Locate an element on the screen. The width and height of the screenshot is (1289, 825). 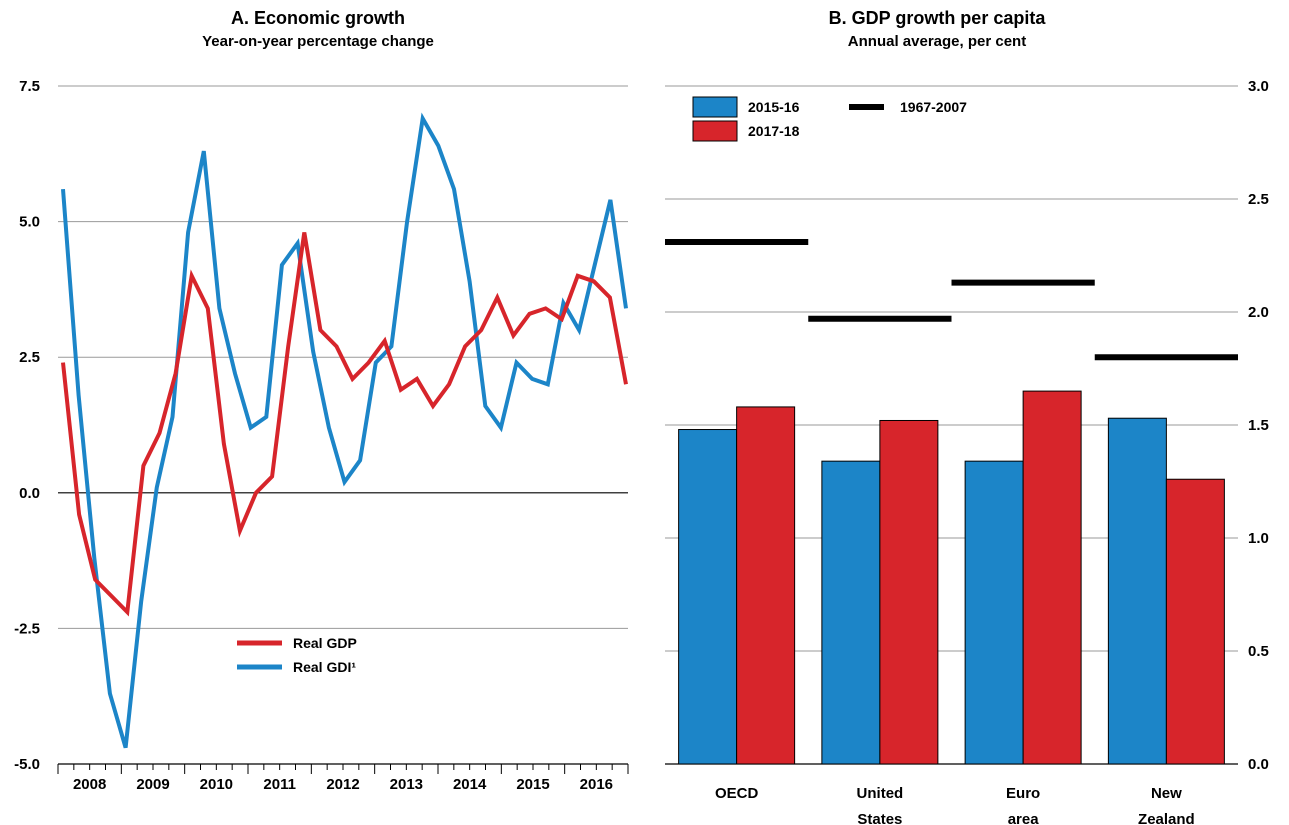
panel-a-x-tick-label: 2012 is located at coordinates (342, 784).